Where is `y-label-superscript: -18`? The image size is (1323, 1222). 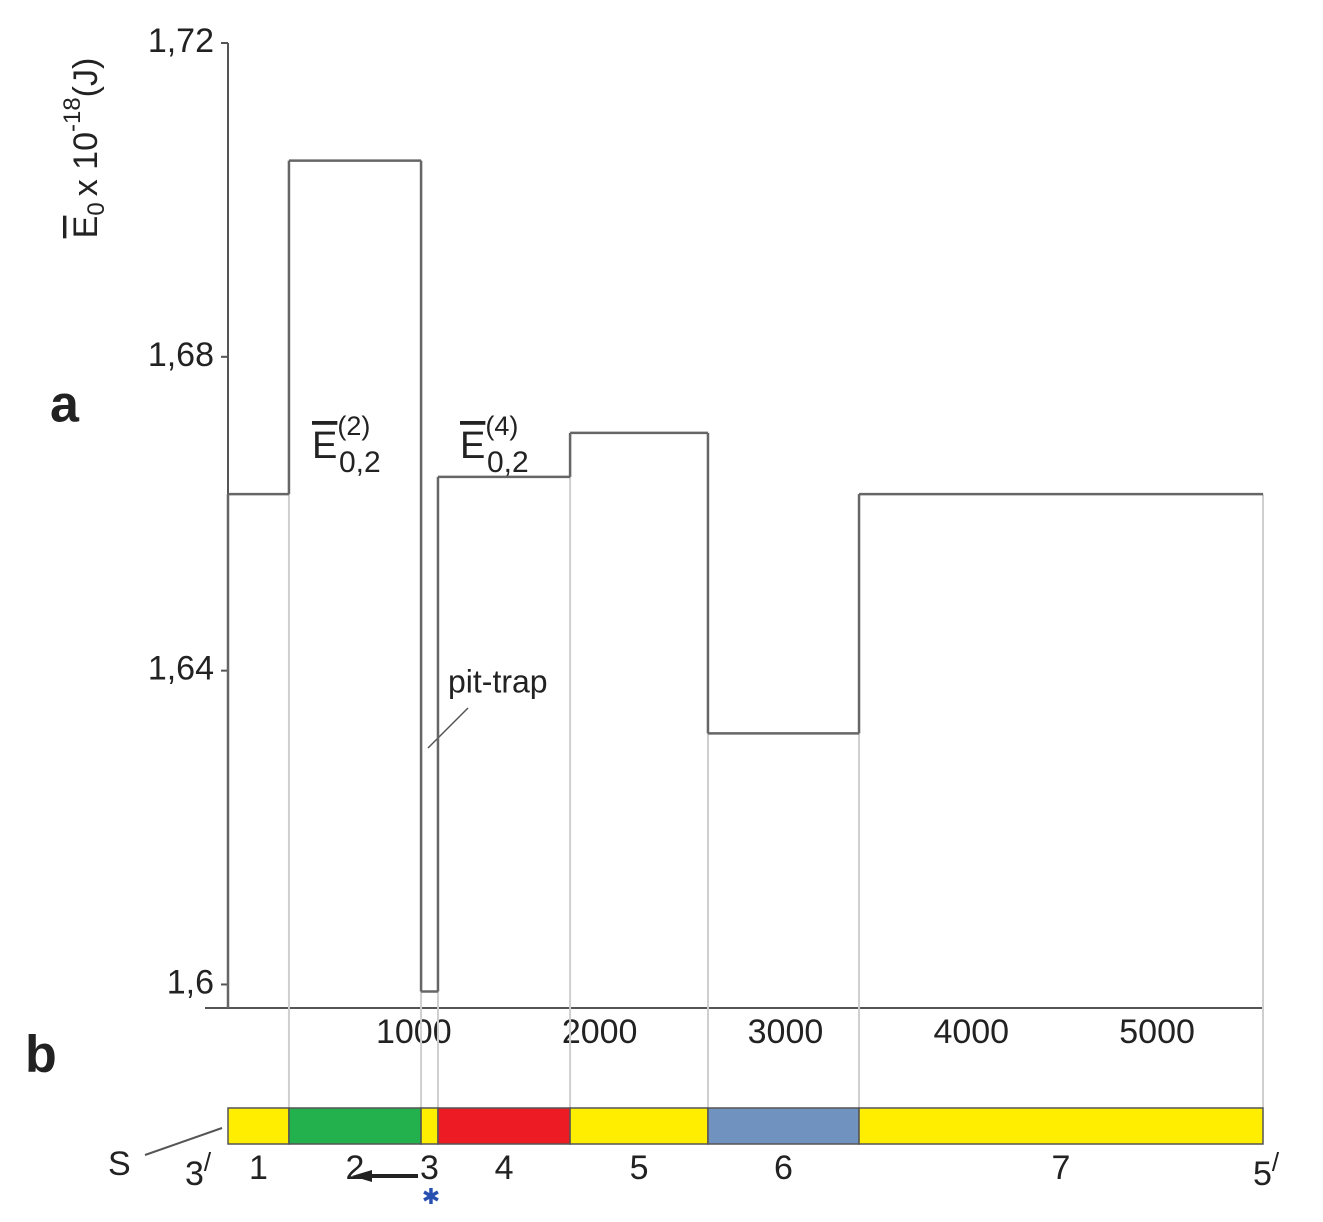 y-label-superscript: -18 is located at coordinates (72, 114).